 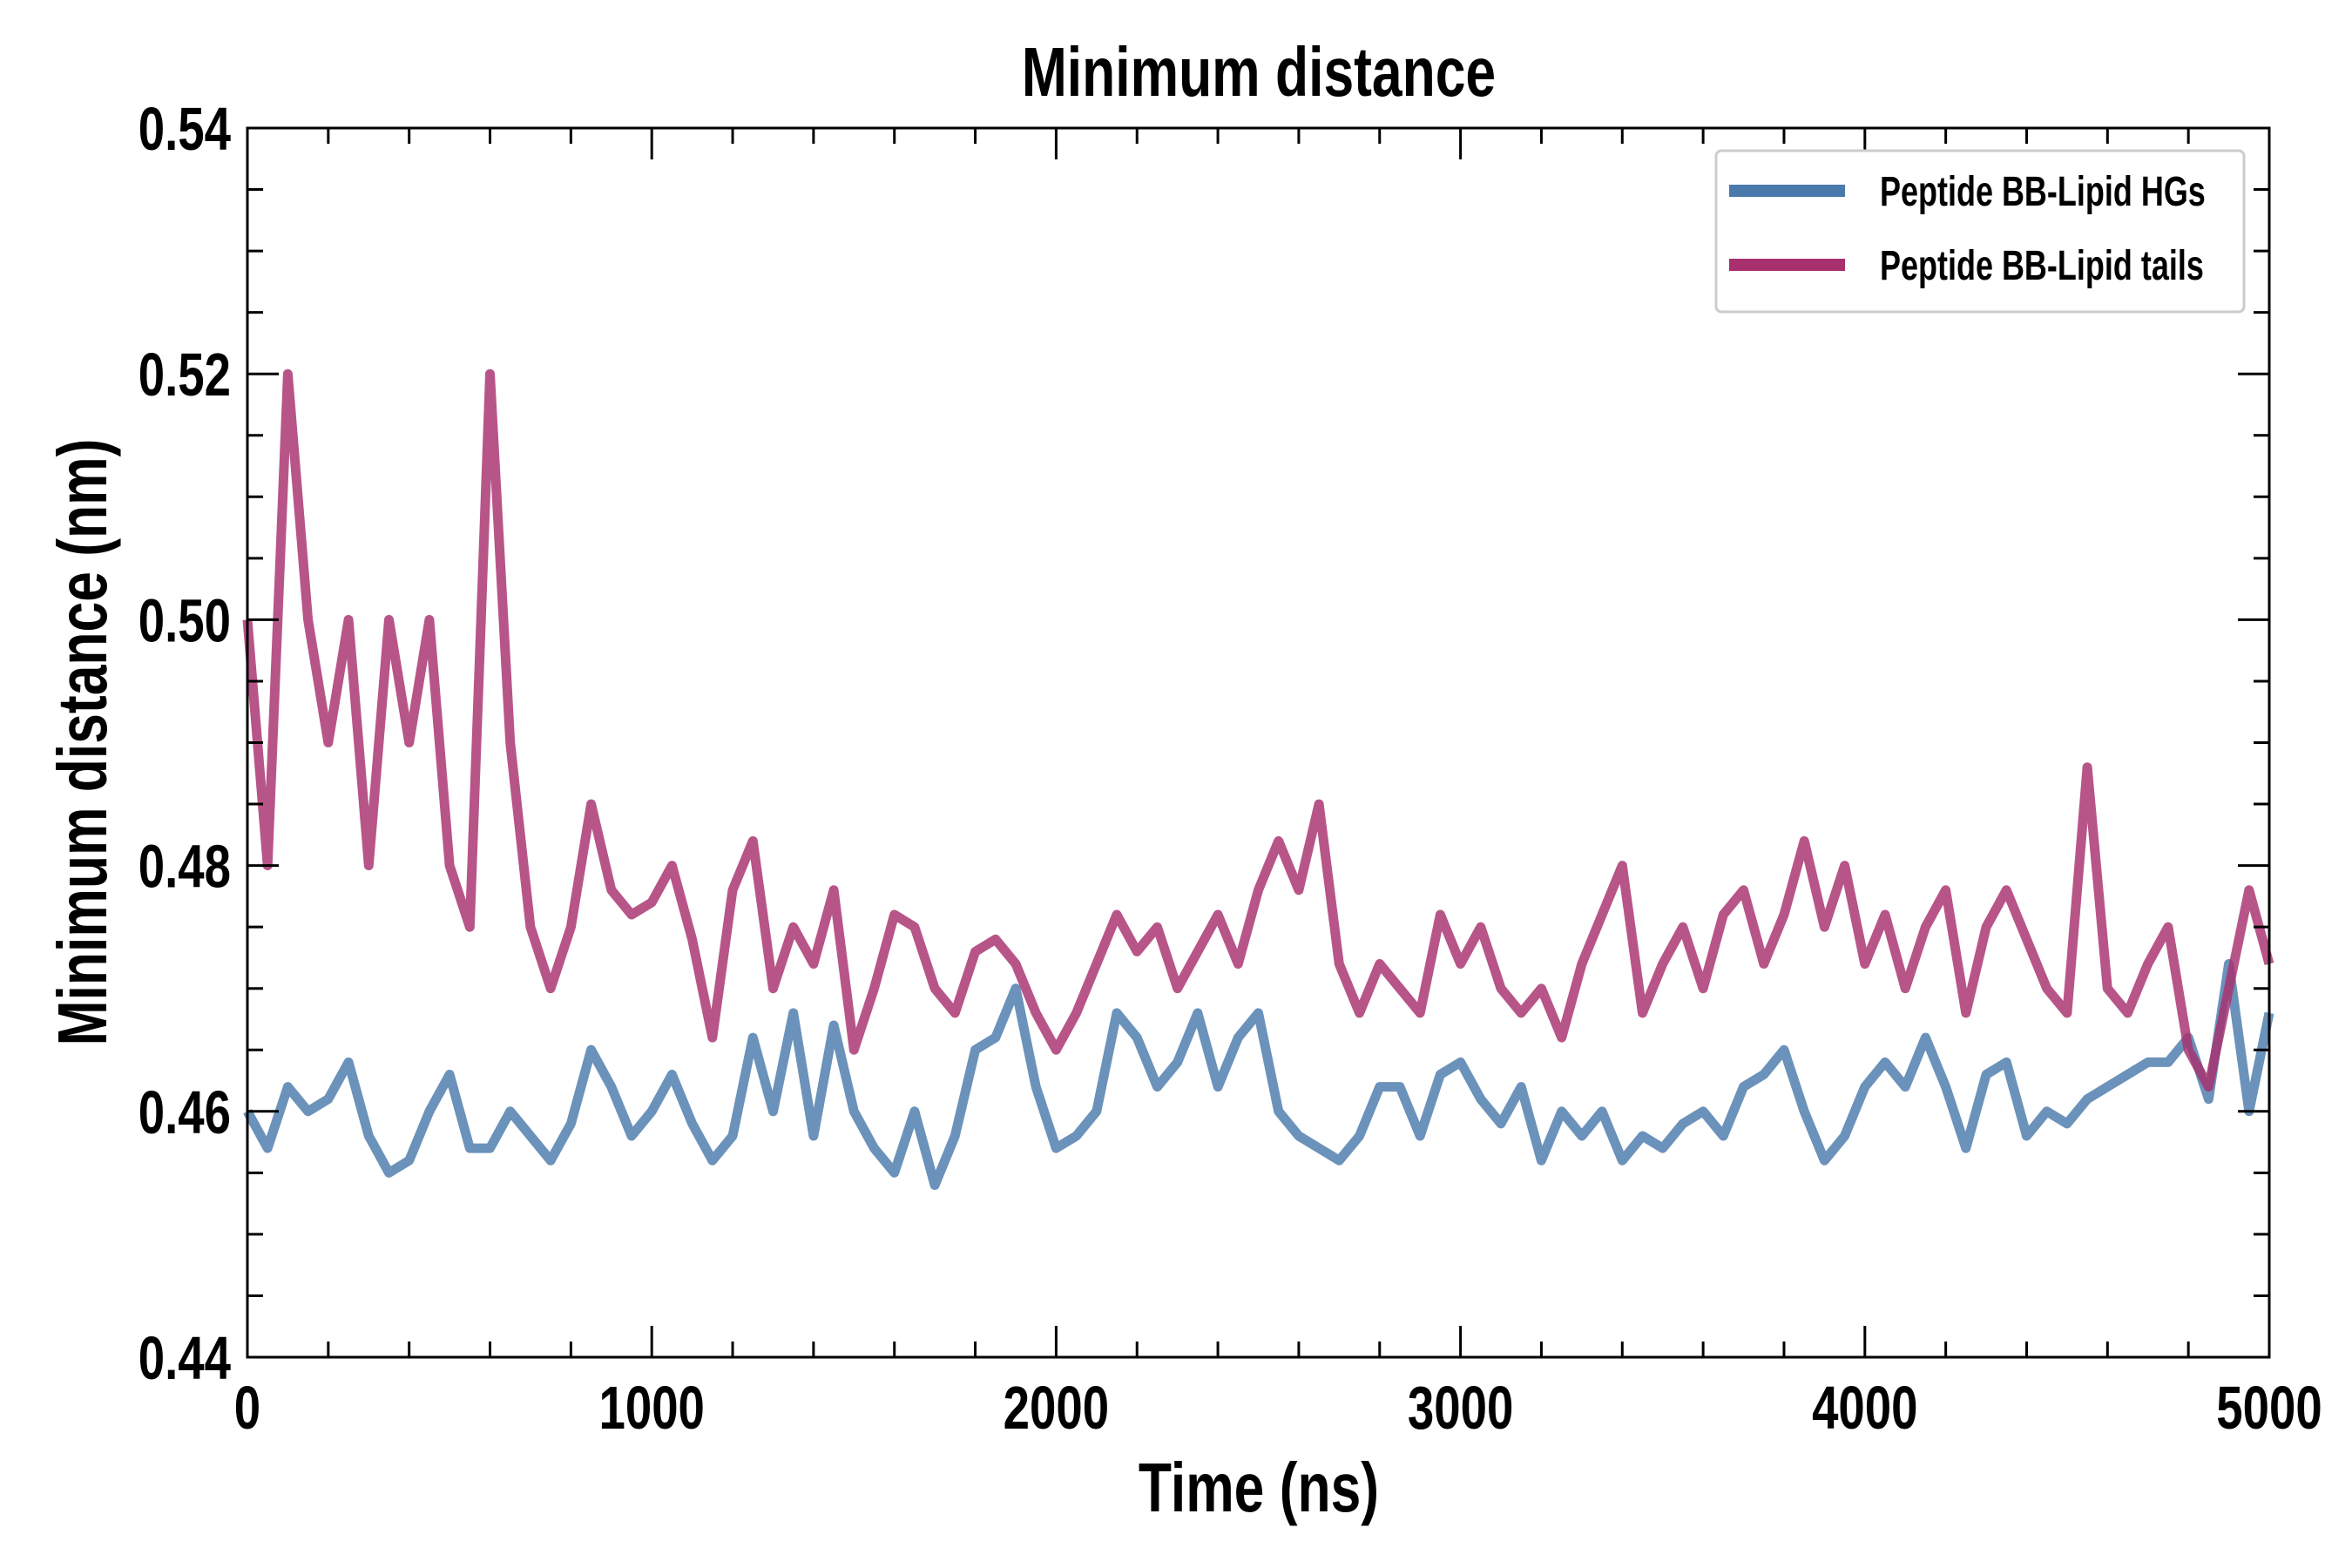 I want to click on x-tick-label: 2000, so click(x=1056, y=1409).